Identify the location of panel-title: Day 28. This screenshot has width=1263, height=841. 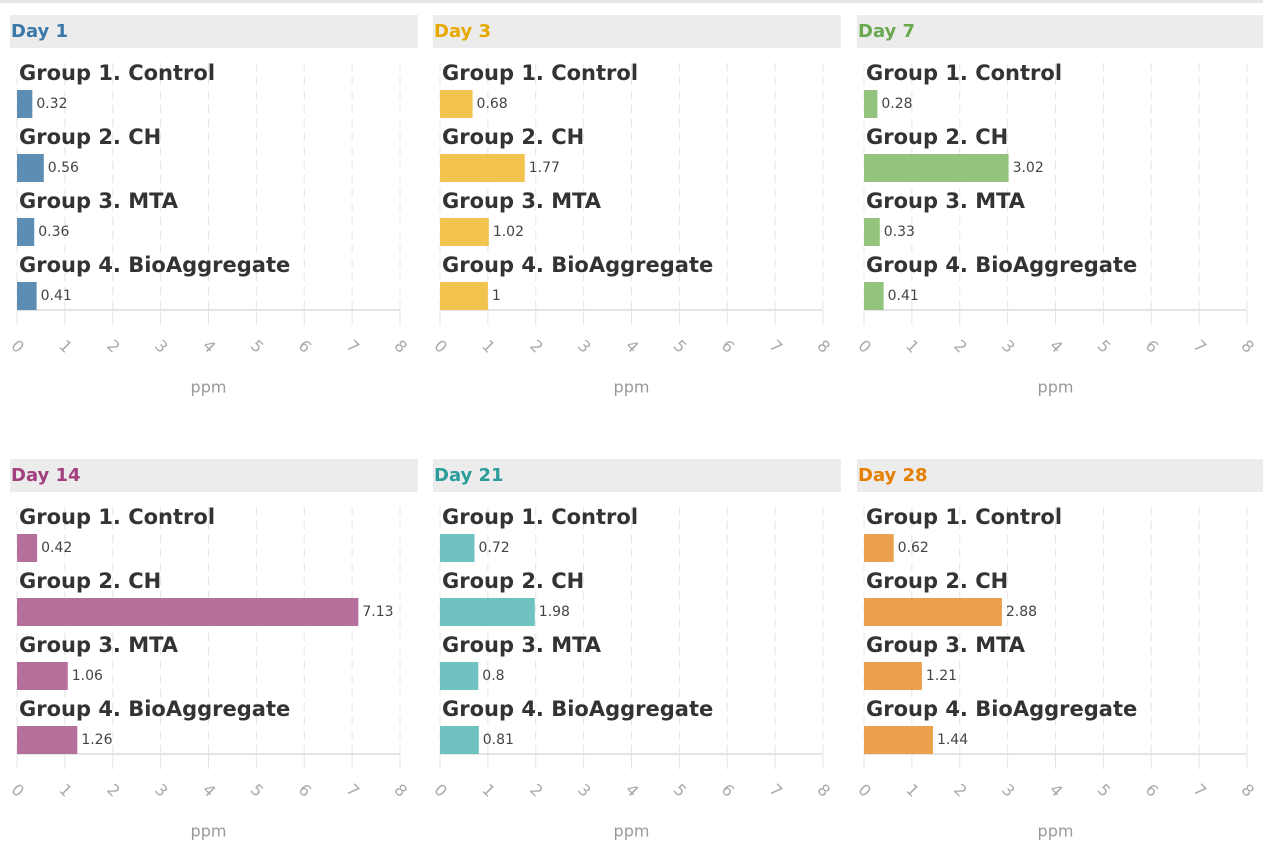
(893, 475).